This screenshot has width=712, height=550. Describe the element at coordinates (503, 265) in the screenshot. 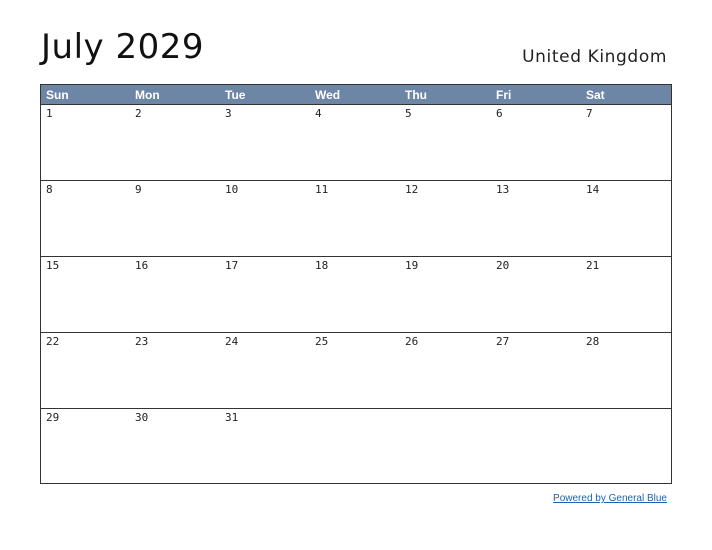

I see `date-cell: 20` at that location.